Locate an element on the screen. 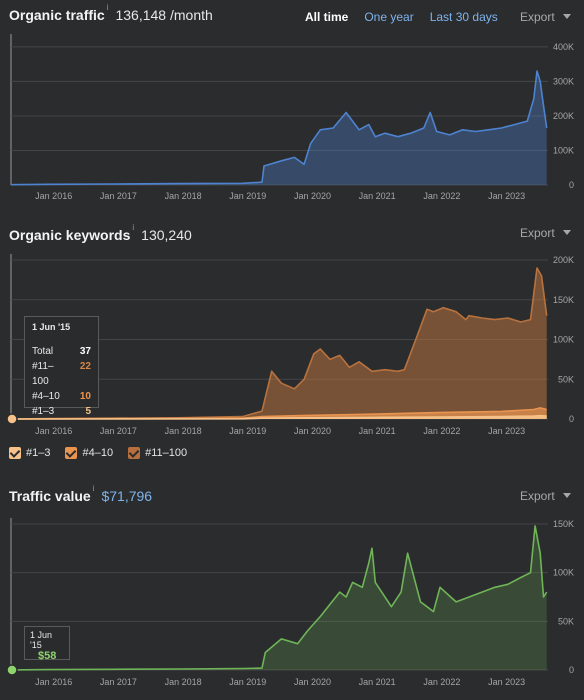 The height and width of the screenshot is (700, 584). organic-traffic-value: 136,148 /month is located at coordinates (164, 15).